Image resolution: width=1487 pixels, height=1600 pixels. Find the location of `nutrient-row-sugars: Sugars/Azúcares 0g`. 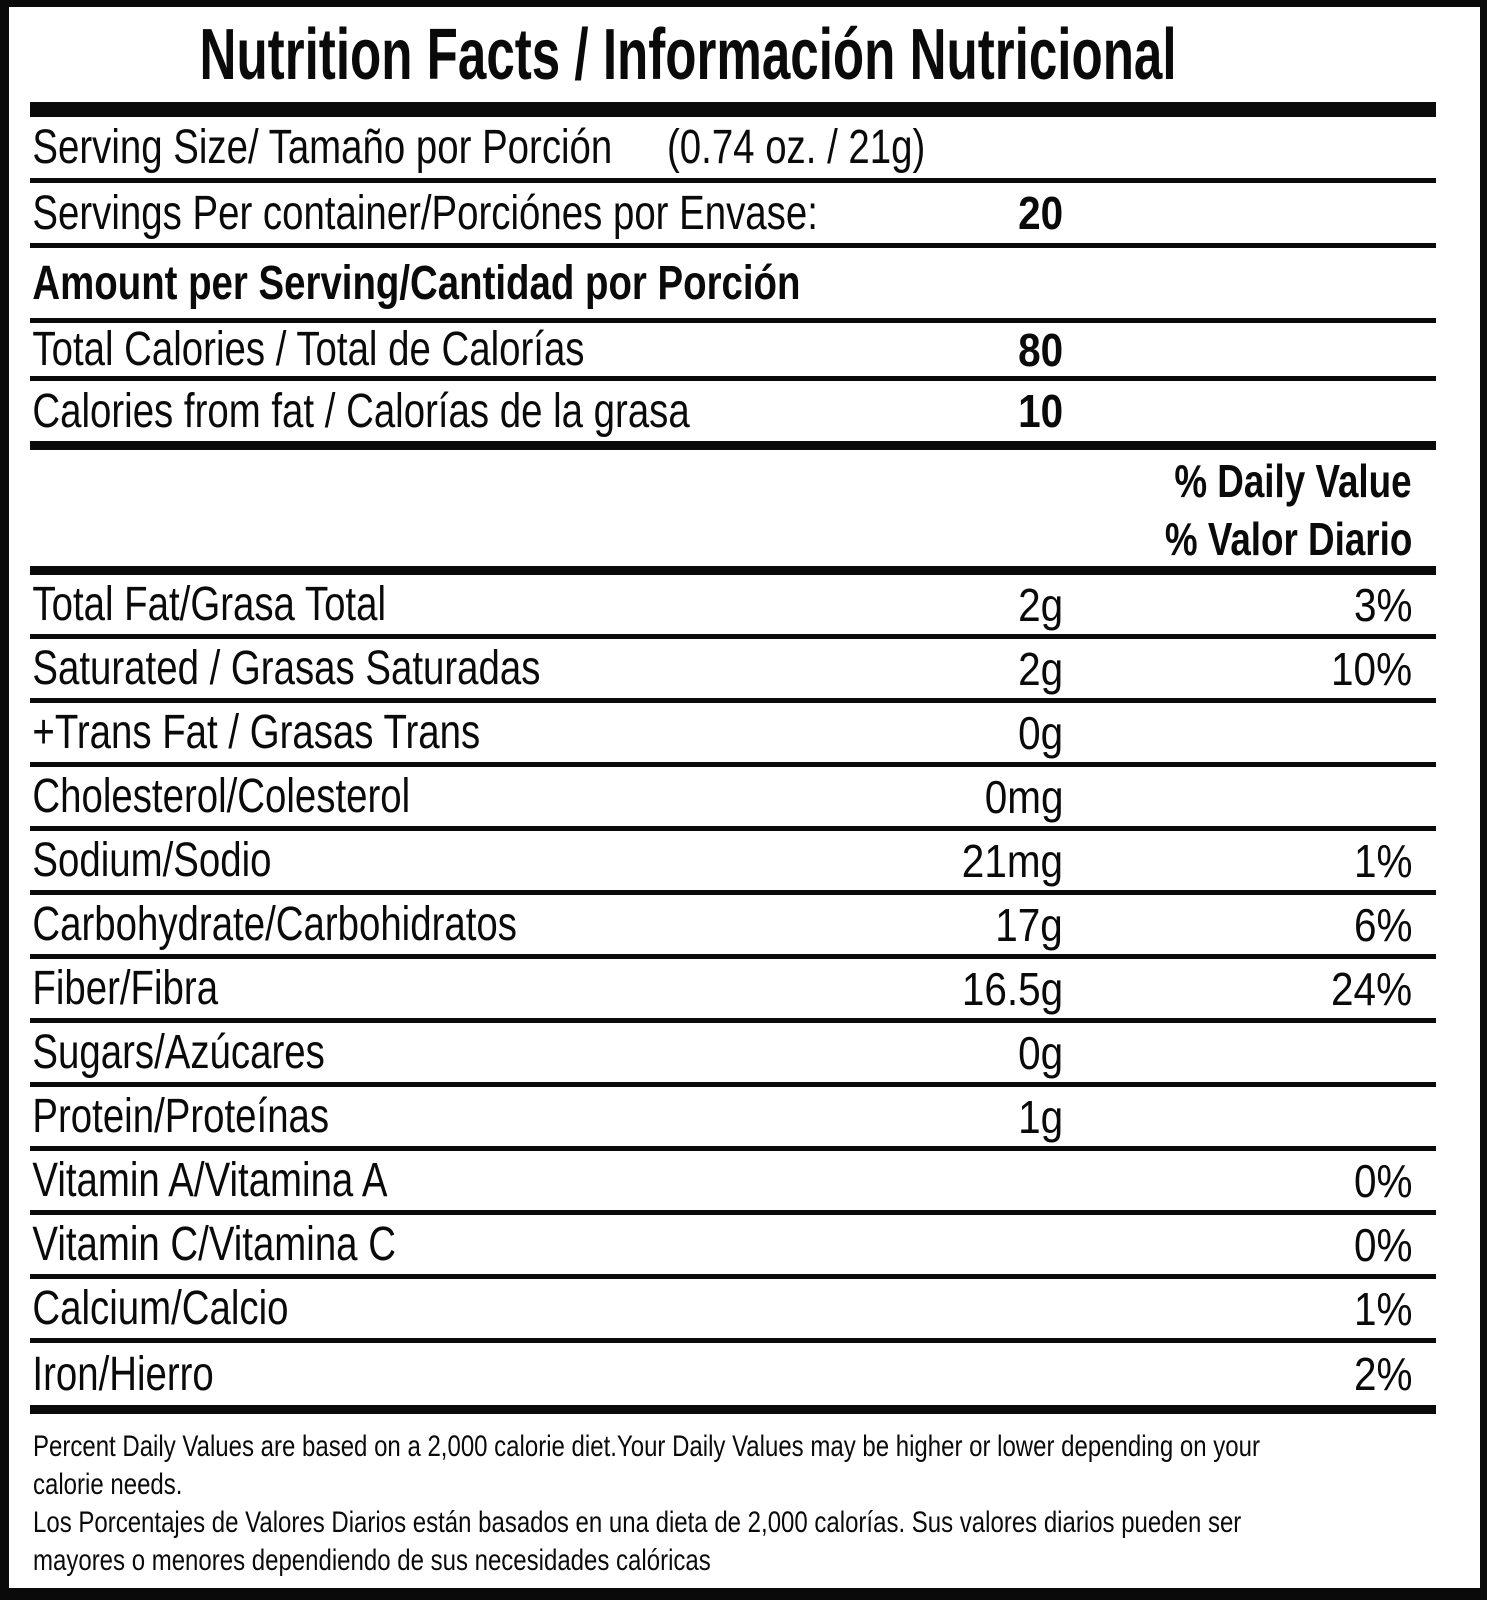

nutrient-row-sugars: Sugars/Azúcares 0g is located at coordinates (733, 1055).